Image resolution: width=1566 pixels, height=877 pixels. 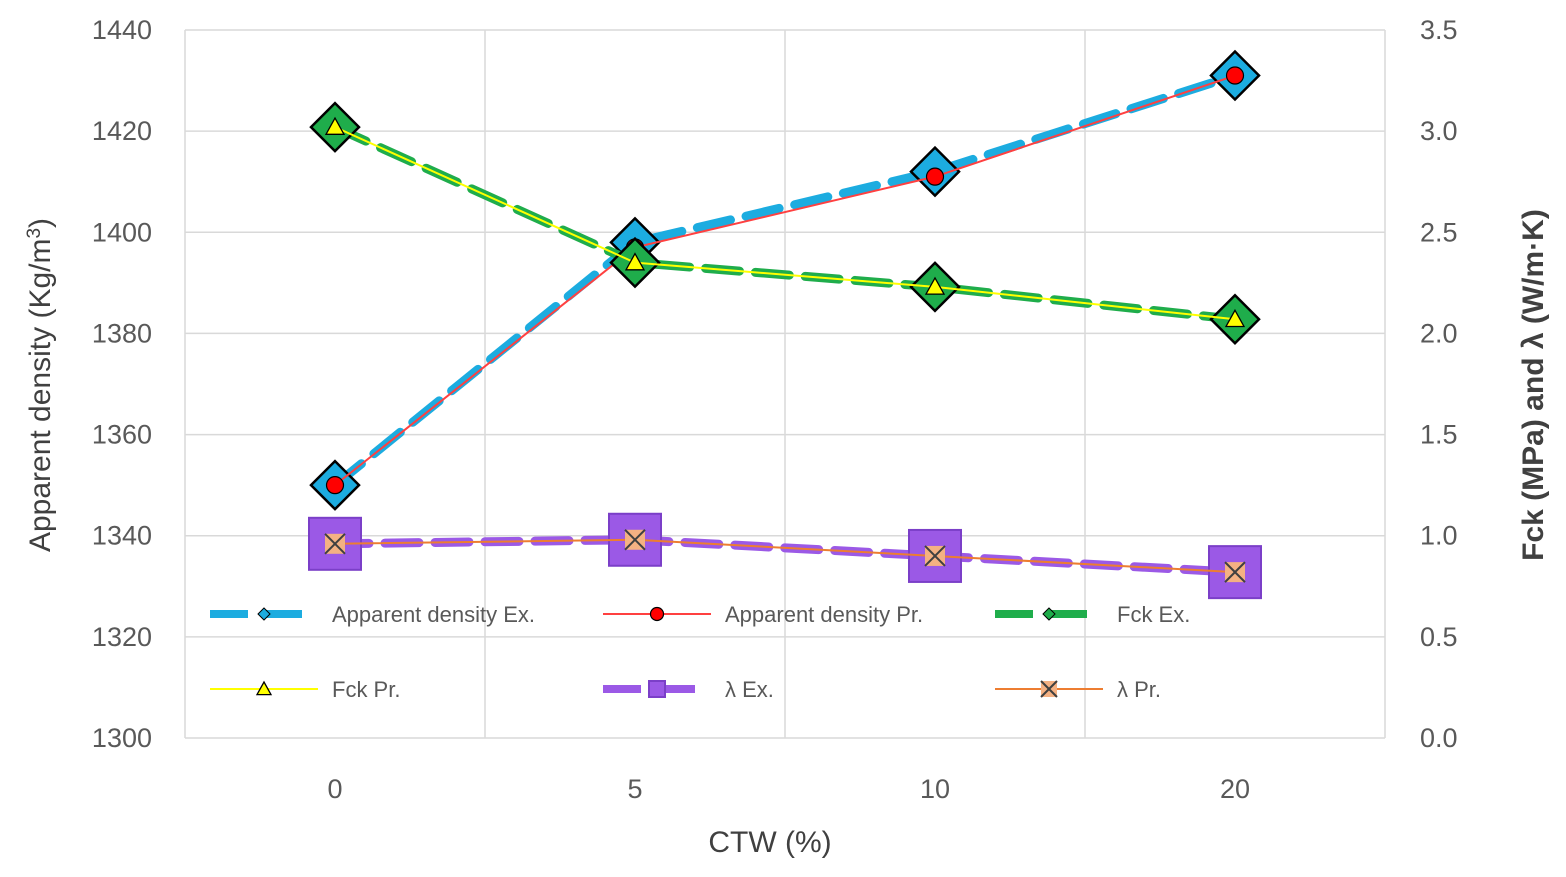 I want to click on y-left-tick-label: 1380, so click(x=122, y=333).